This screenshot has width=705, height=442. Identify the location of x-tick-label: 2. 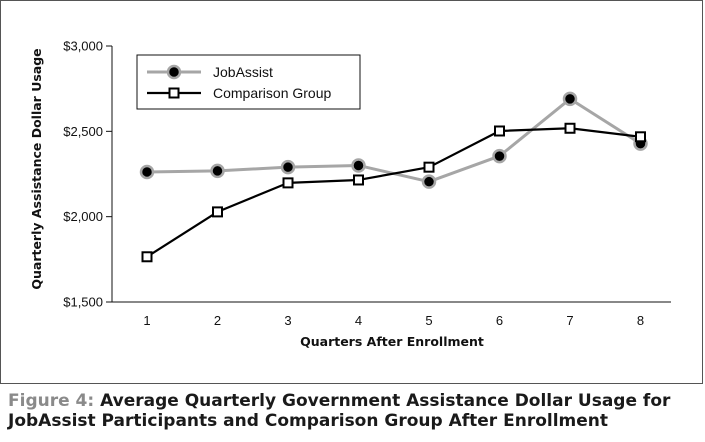
(217, 320).